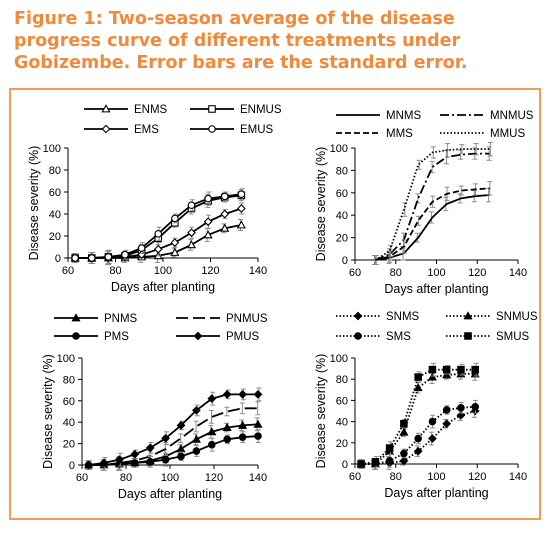 This screenshot has height=533, width=552. What do you see at coordinates (342, 444) in the screenshot?
I see `y-tick-label: 20` at bounding box center [342, 444].